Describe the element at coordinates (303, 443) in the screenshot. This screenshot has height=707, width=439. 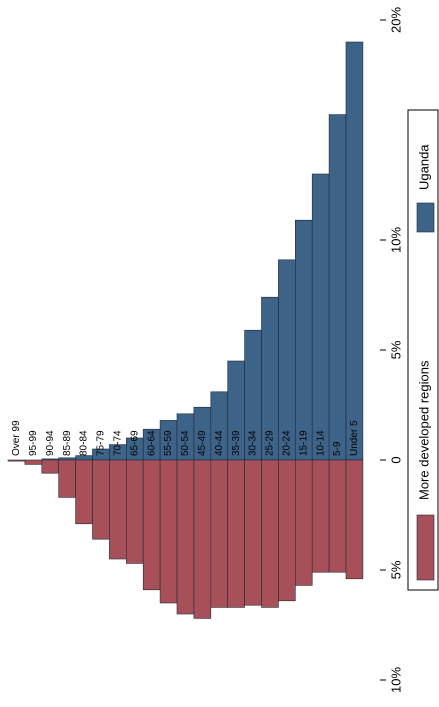
I see `age-label: 15-19` at that location.